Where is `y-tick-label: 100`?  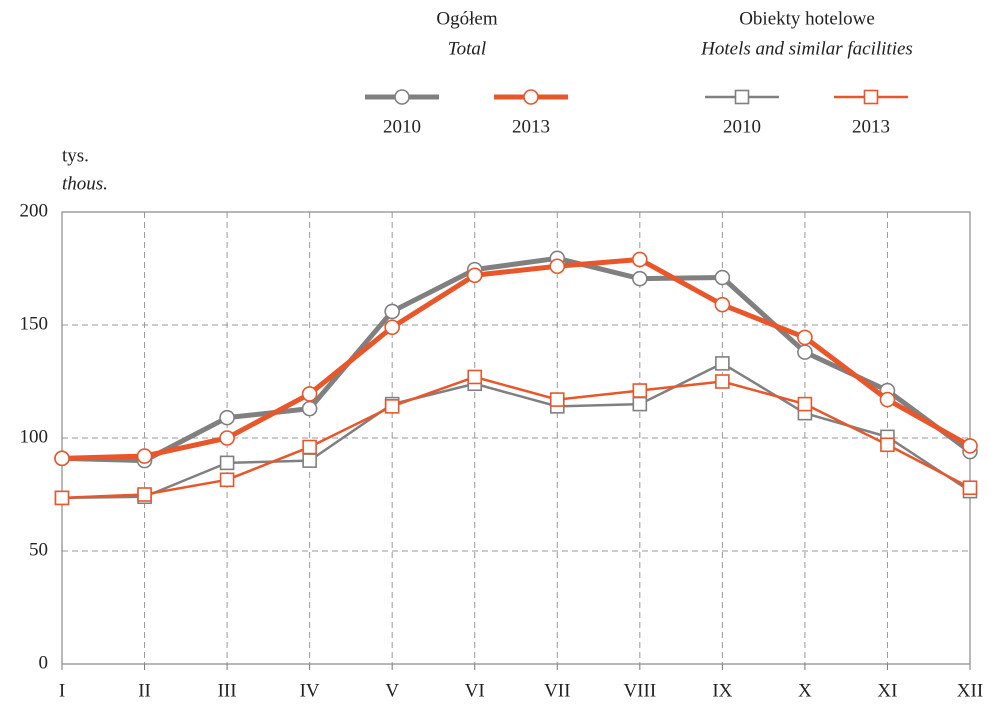 y-tick-label: 100 is located at coordinates (34, 436).